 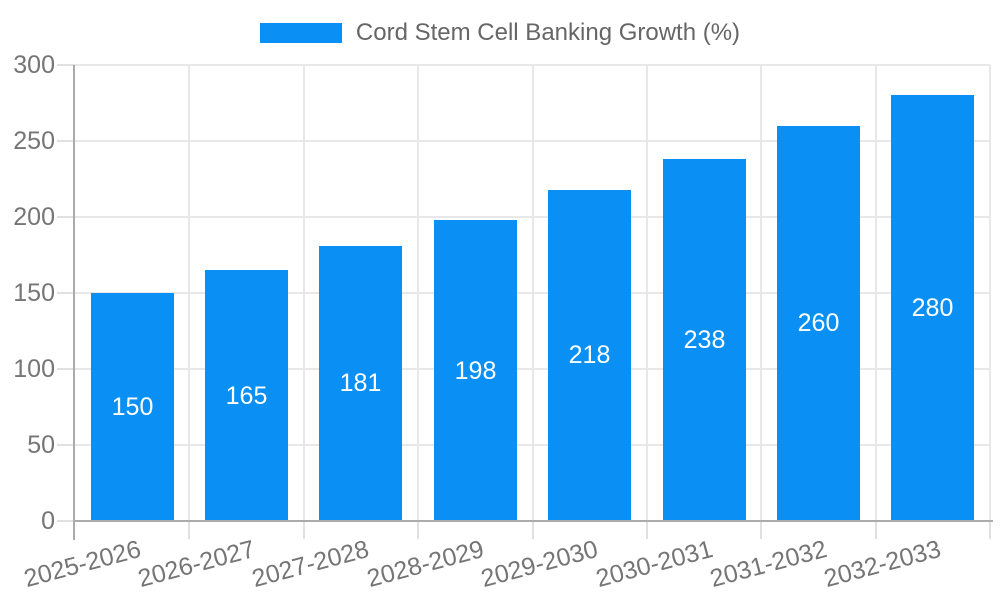 I want to click on bar-2026-2027, so click(x=246, y=395).